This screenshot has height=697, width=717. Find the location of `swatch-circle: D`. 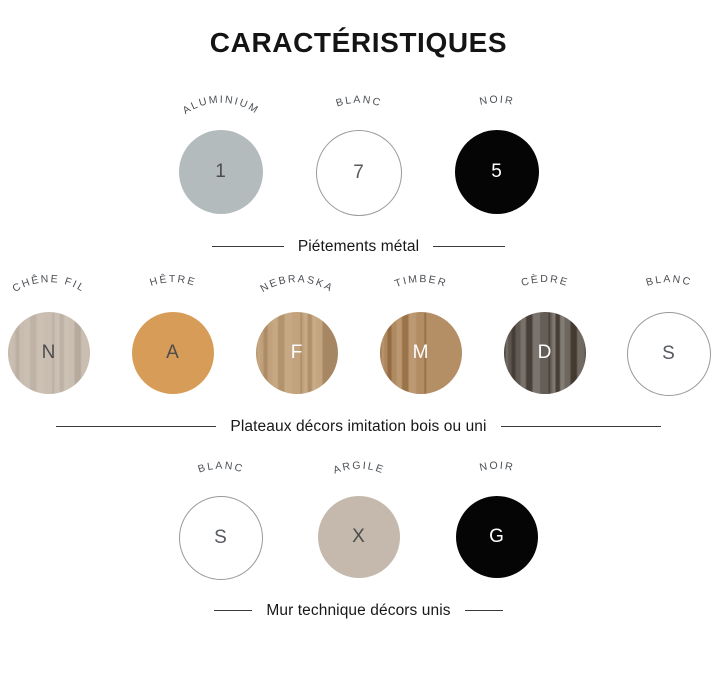

swatch-circle: D is located at coordinates (544, 352).